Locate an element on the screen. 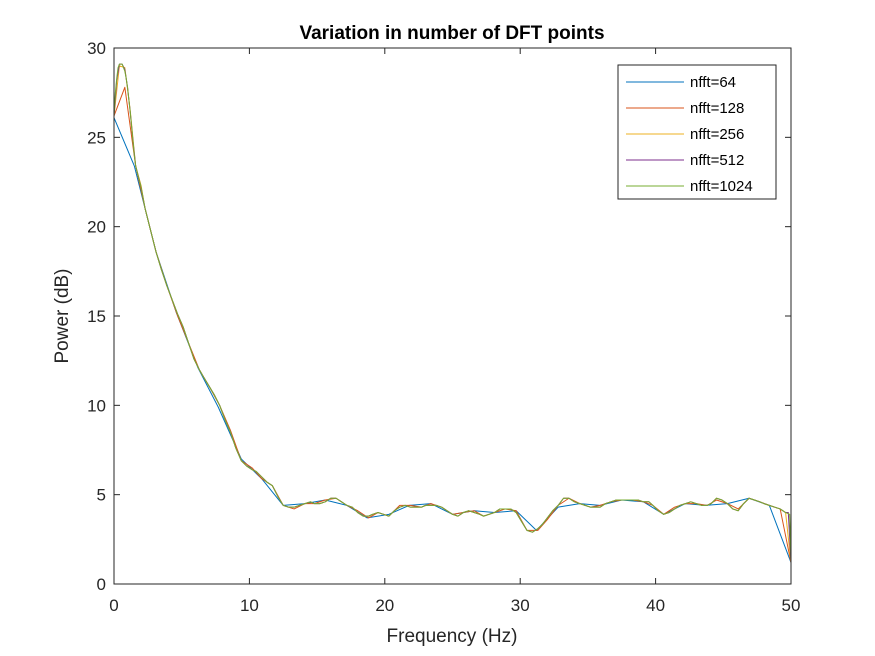  legend-box is located at coordinates (697, 132).